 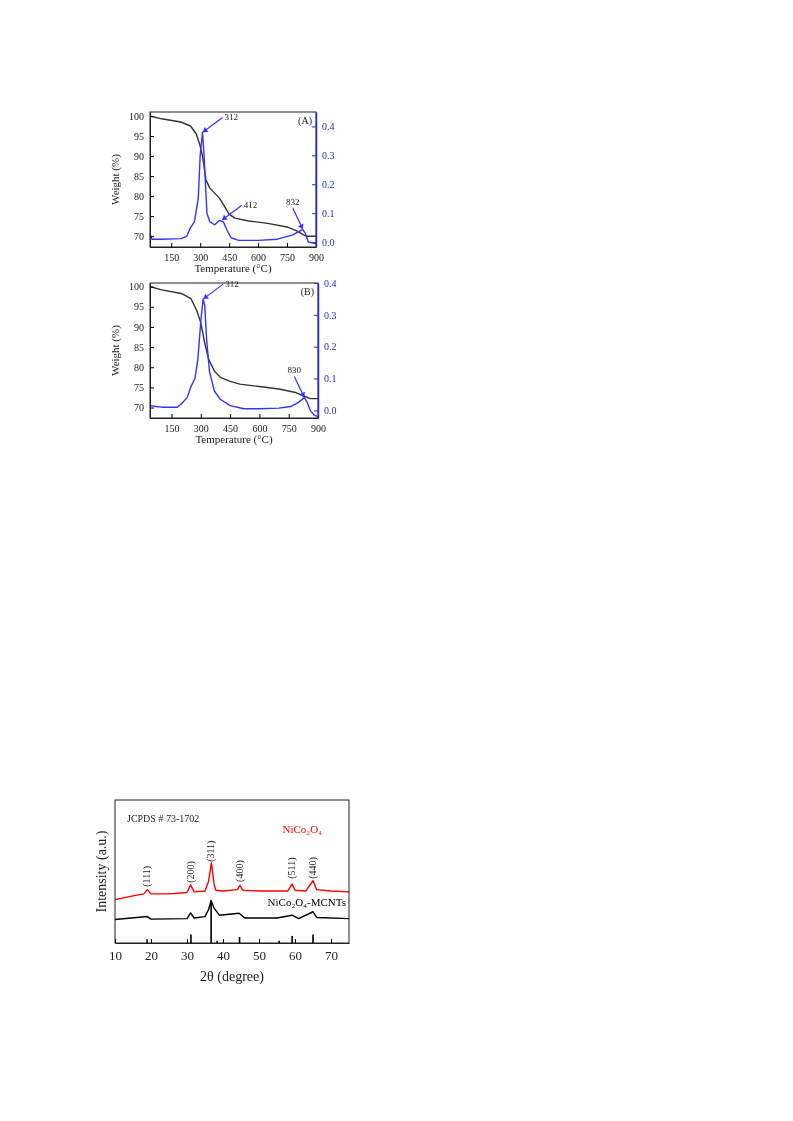 I want to click on series-label: NiCo₂O₄-MCNTs, so click(x=306, y=901).